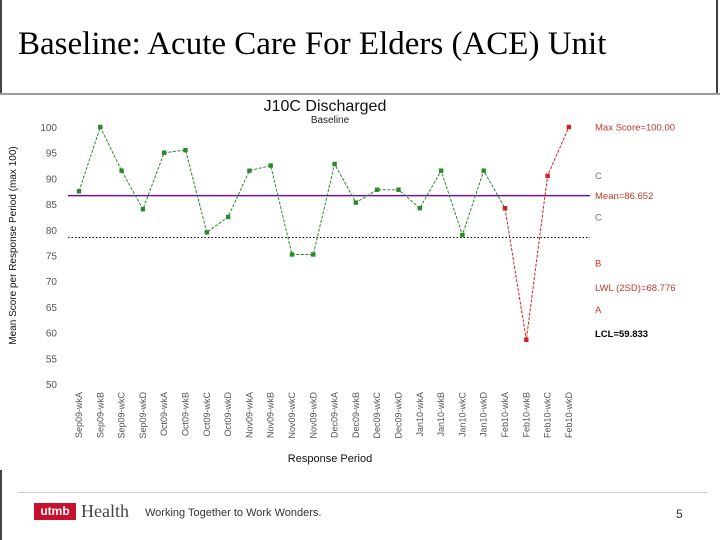  I want to click on x-tick-label: Sep09-wkA, so click(79, 415).